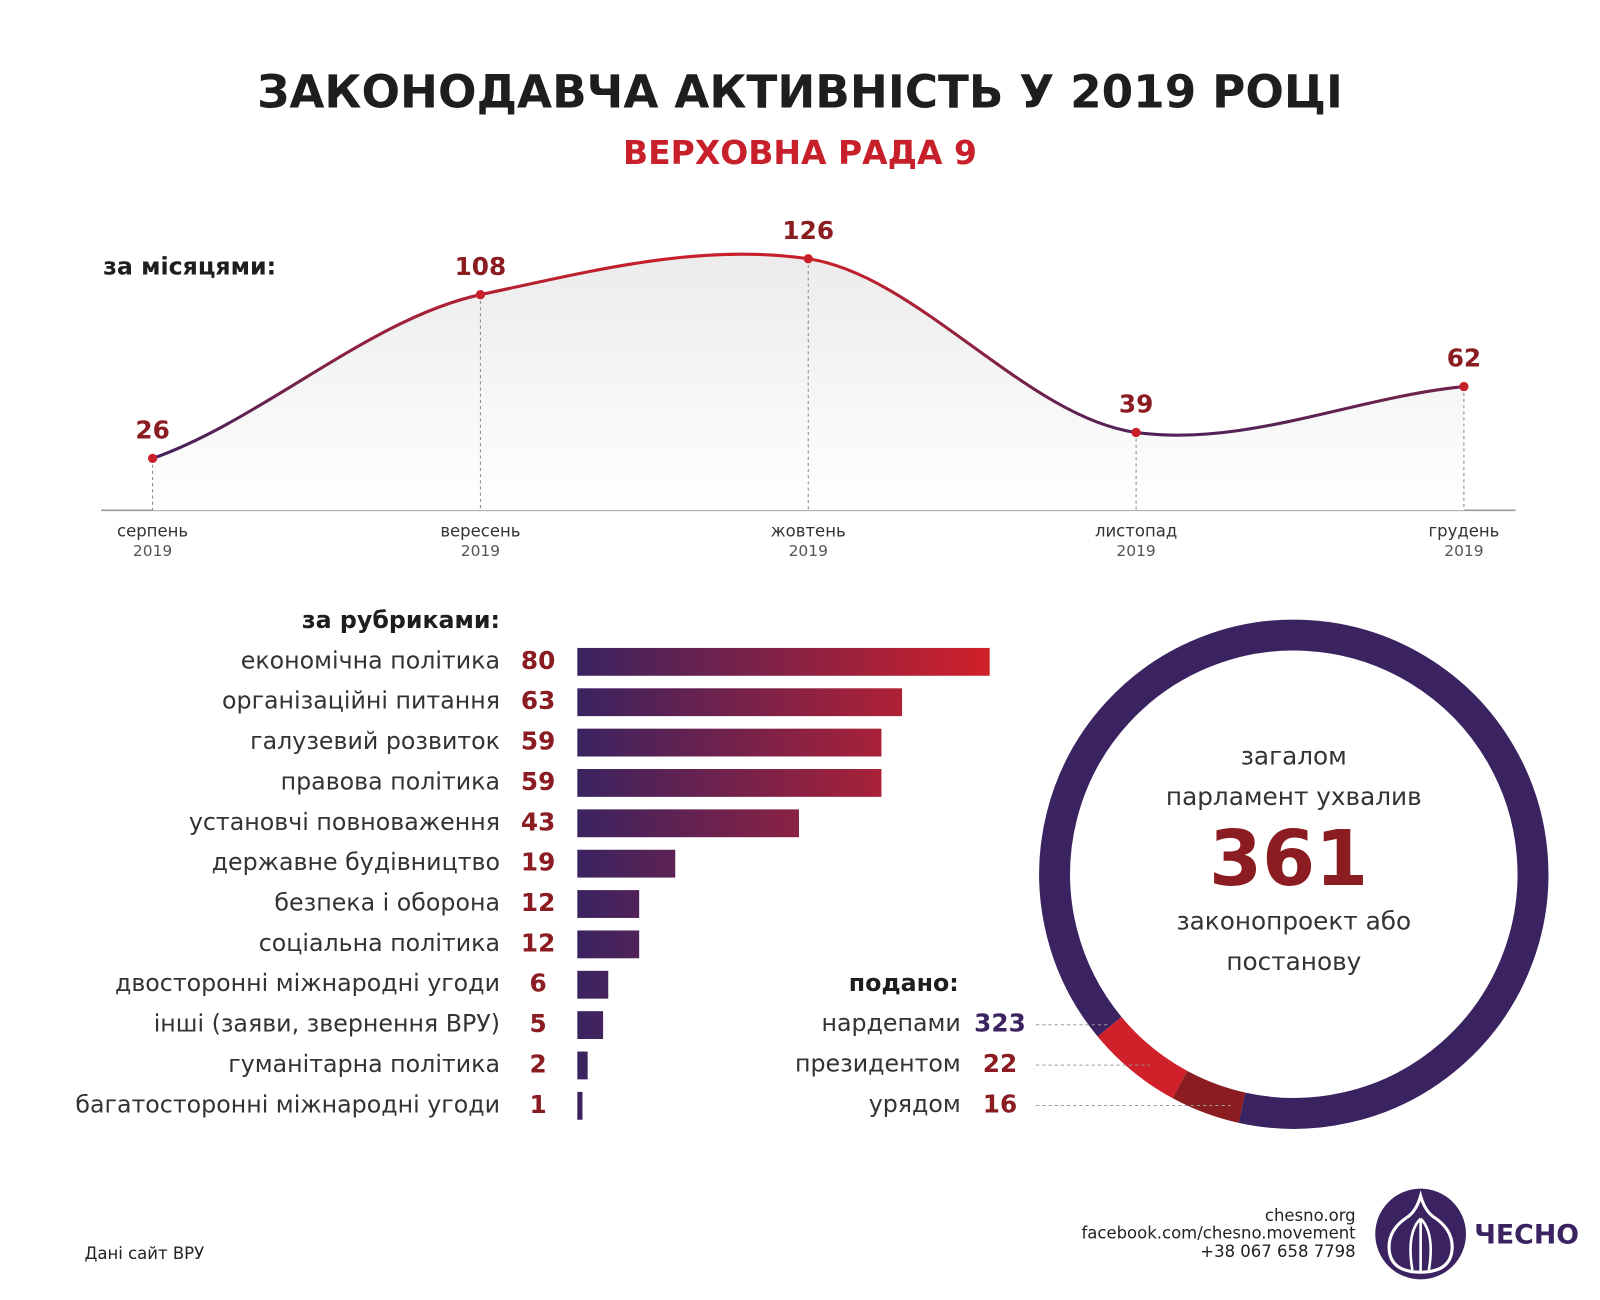  What do you see at coordinates (1293, 961) in the screenshot?
I see `center-text: постанову` at bounding box center [1293, 961].